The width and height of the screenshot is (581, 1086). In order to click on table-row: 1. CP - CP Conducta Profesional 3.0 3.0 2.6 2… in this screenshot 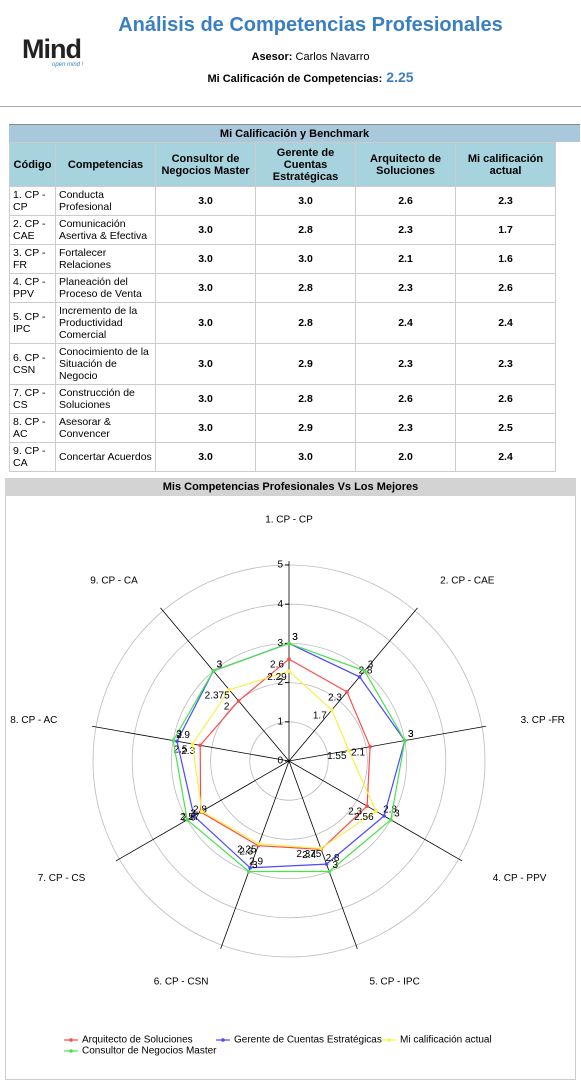, I will do `click(282, 201)`.